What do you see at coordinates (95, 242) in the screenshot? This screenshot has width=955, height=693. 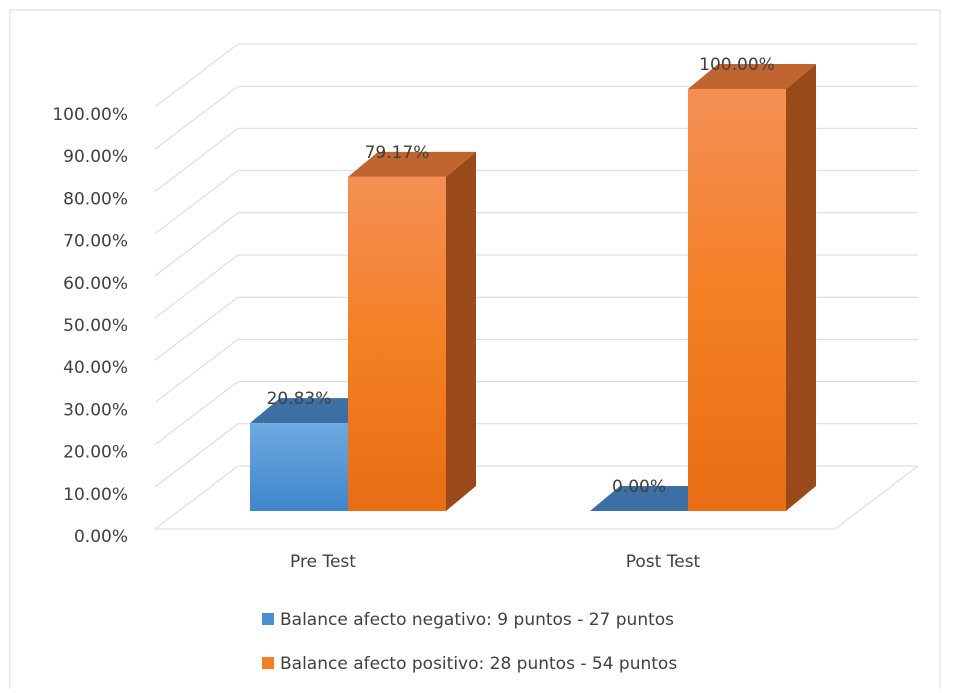 I see `y-tick-label: 70.00%` at bounding box center [95, 242].